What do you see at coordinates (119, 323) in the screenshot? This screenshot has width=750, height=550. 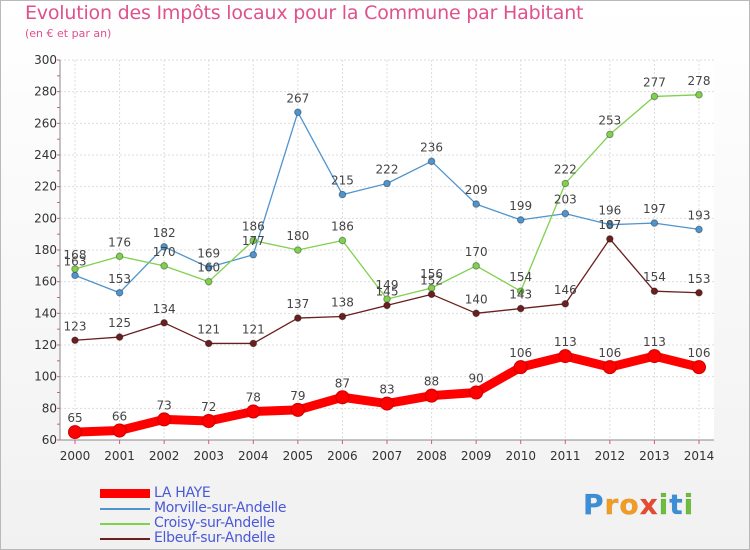 I see `data-label: 125` at bounding box center [119, 323].